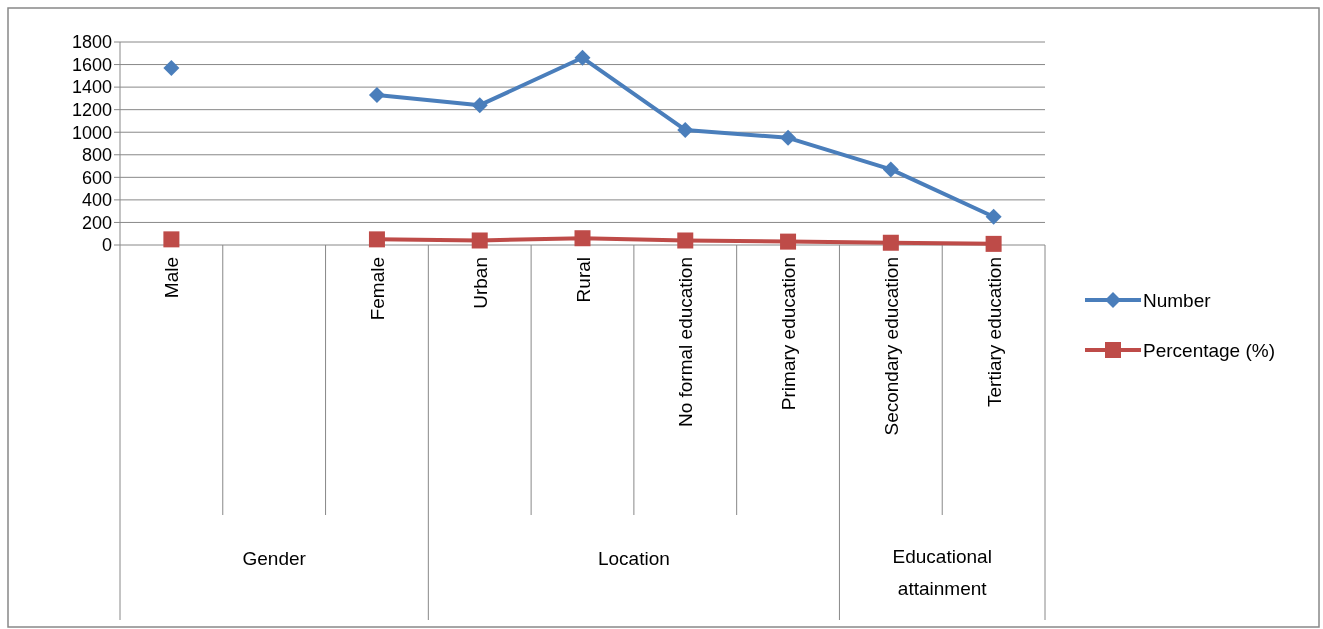 This screenshot has width=1323, height=629. Describe the element at coordinates (377, 289) in the screenshot. I see `x-tick-label: Female` at that location.